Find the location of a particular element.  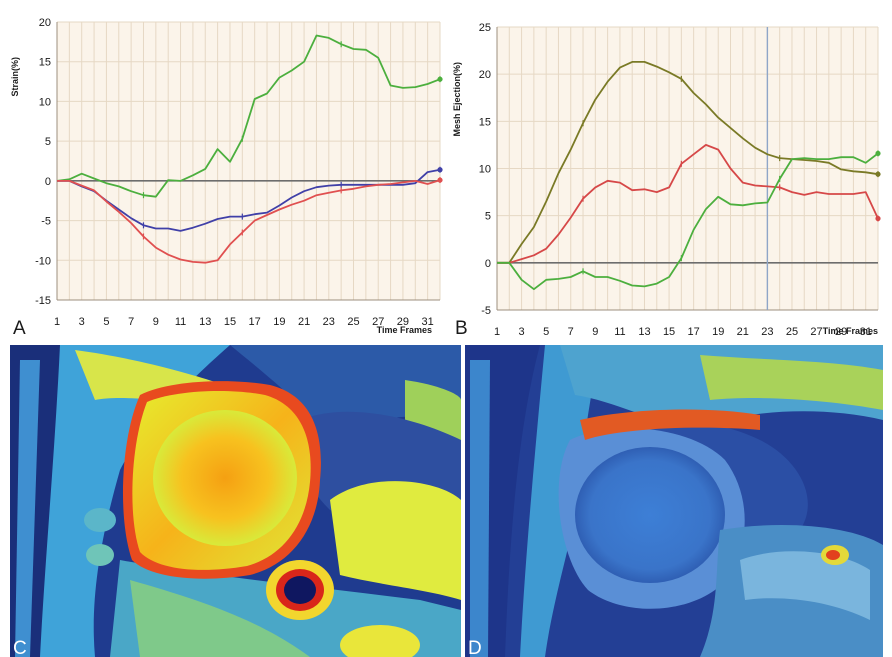

panel-label-a: A is located at coordinates (19, 328).